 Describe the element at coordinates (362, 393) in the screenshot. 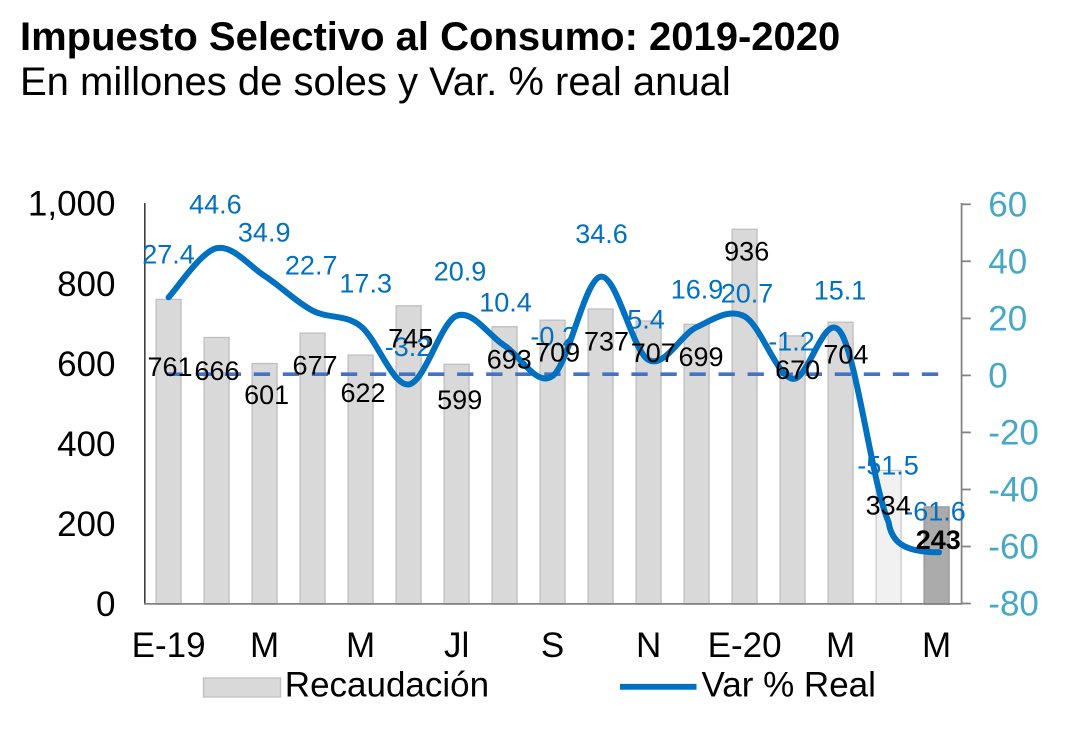

I see `svg-text: 622` at that location.